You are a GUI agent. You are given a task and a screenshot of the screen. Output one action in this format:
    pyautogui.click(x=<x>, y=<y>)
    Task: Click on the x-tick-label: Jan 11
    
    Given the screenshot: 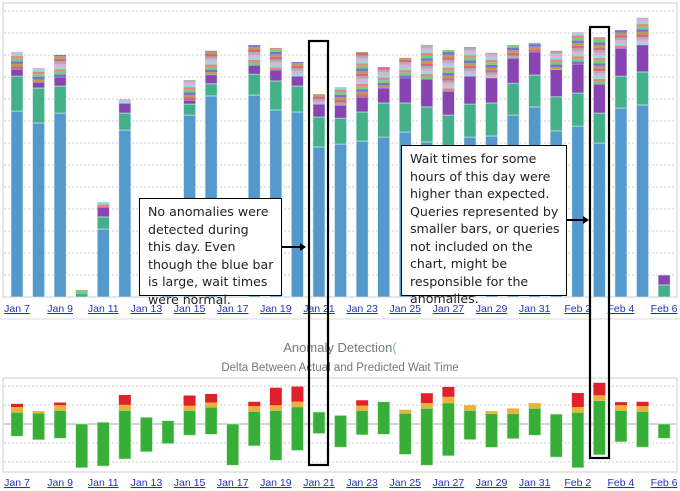 What is the action you would take?
    pyautogui.click(x=103, y=483)
    